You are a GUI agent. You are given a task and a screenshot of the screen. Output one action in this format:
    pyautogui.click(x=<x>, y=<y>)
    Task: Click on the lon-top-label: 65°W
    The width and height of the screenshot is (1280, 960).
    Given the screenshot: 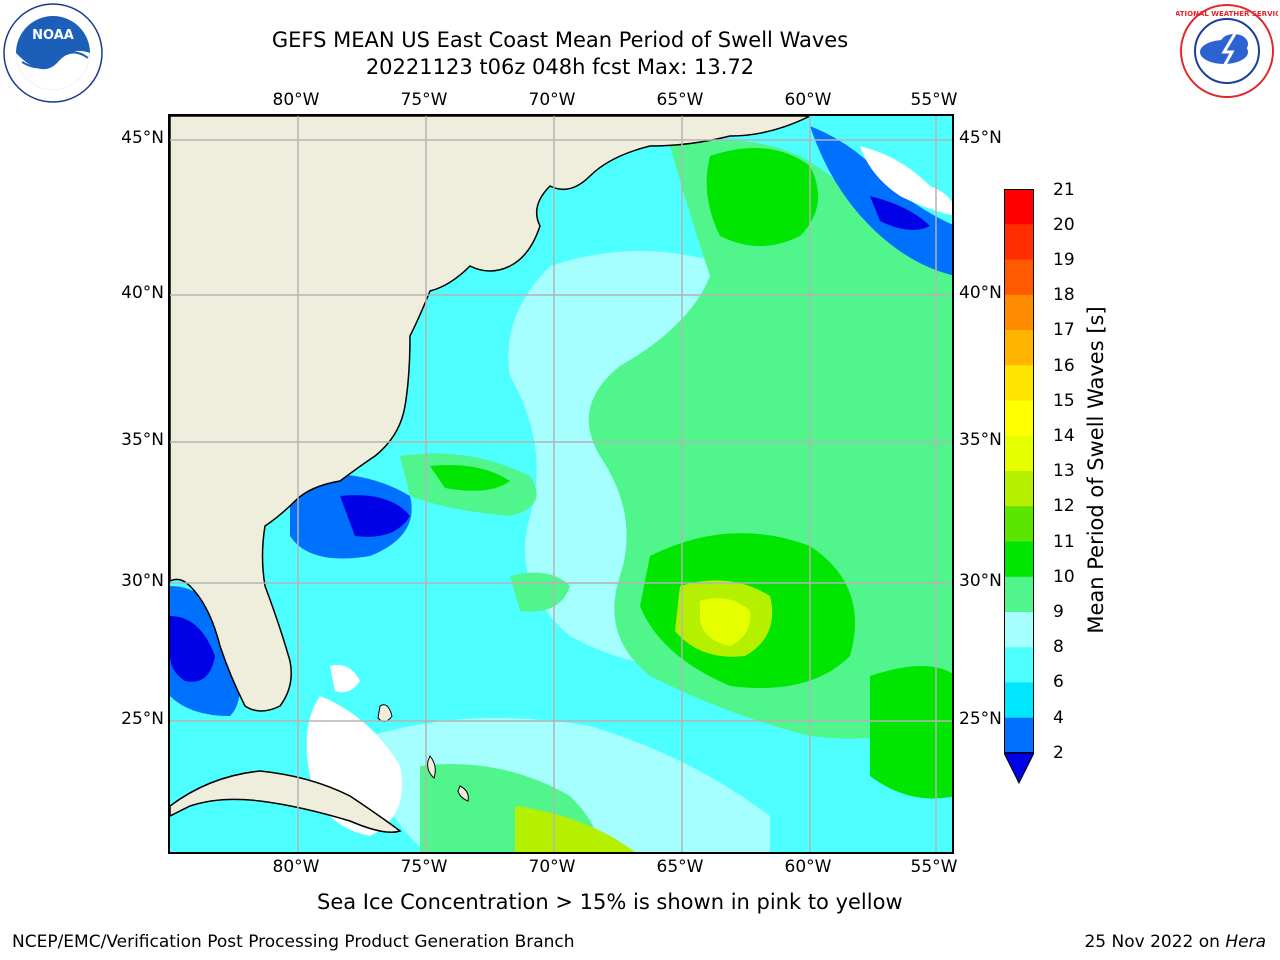 What is the action you would take?
    pyautogui.click(x=680, y=100)
    